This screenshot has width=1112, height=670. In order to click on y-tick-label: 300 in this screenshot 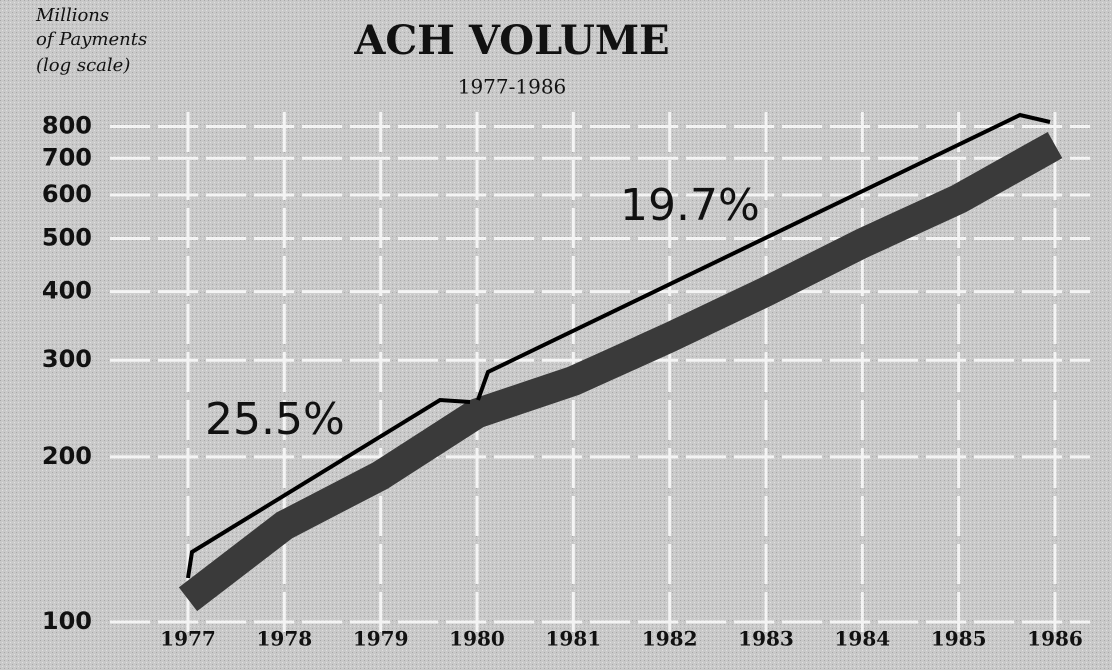, I will do `click(67, 359)`.